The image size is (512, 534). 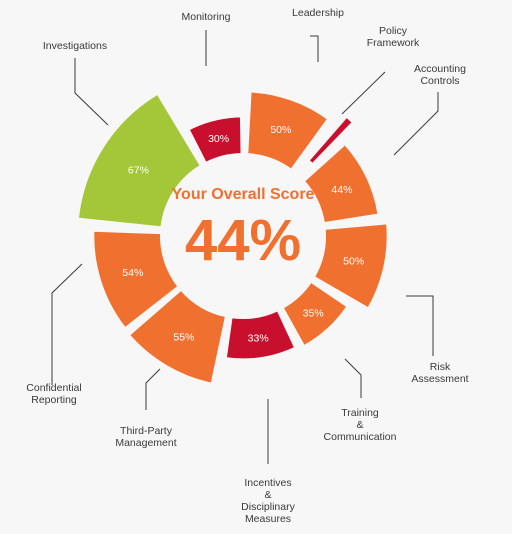 I want to click on slice-third-party-management, so click(x=177, y=336).